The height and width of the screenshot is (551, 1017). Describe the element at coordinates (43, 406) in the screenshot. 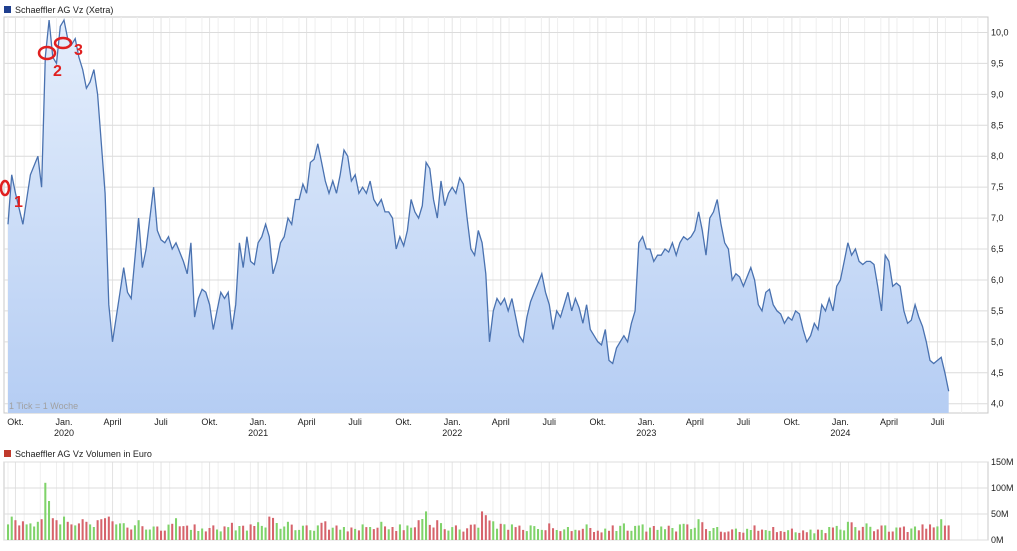

I see `tick-note: 1 Tick = 1 Woche` at that location.